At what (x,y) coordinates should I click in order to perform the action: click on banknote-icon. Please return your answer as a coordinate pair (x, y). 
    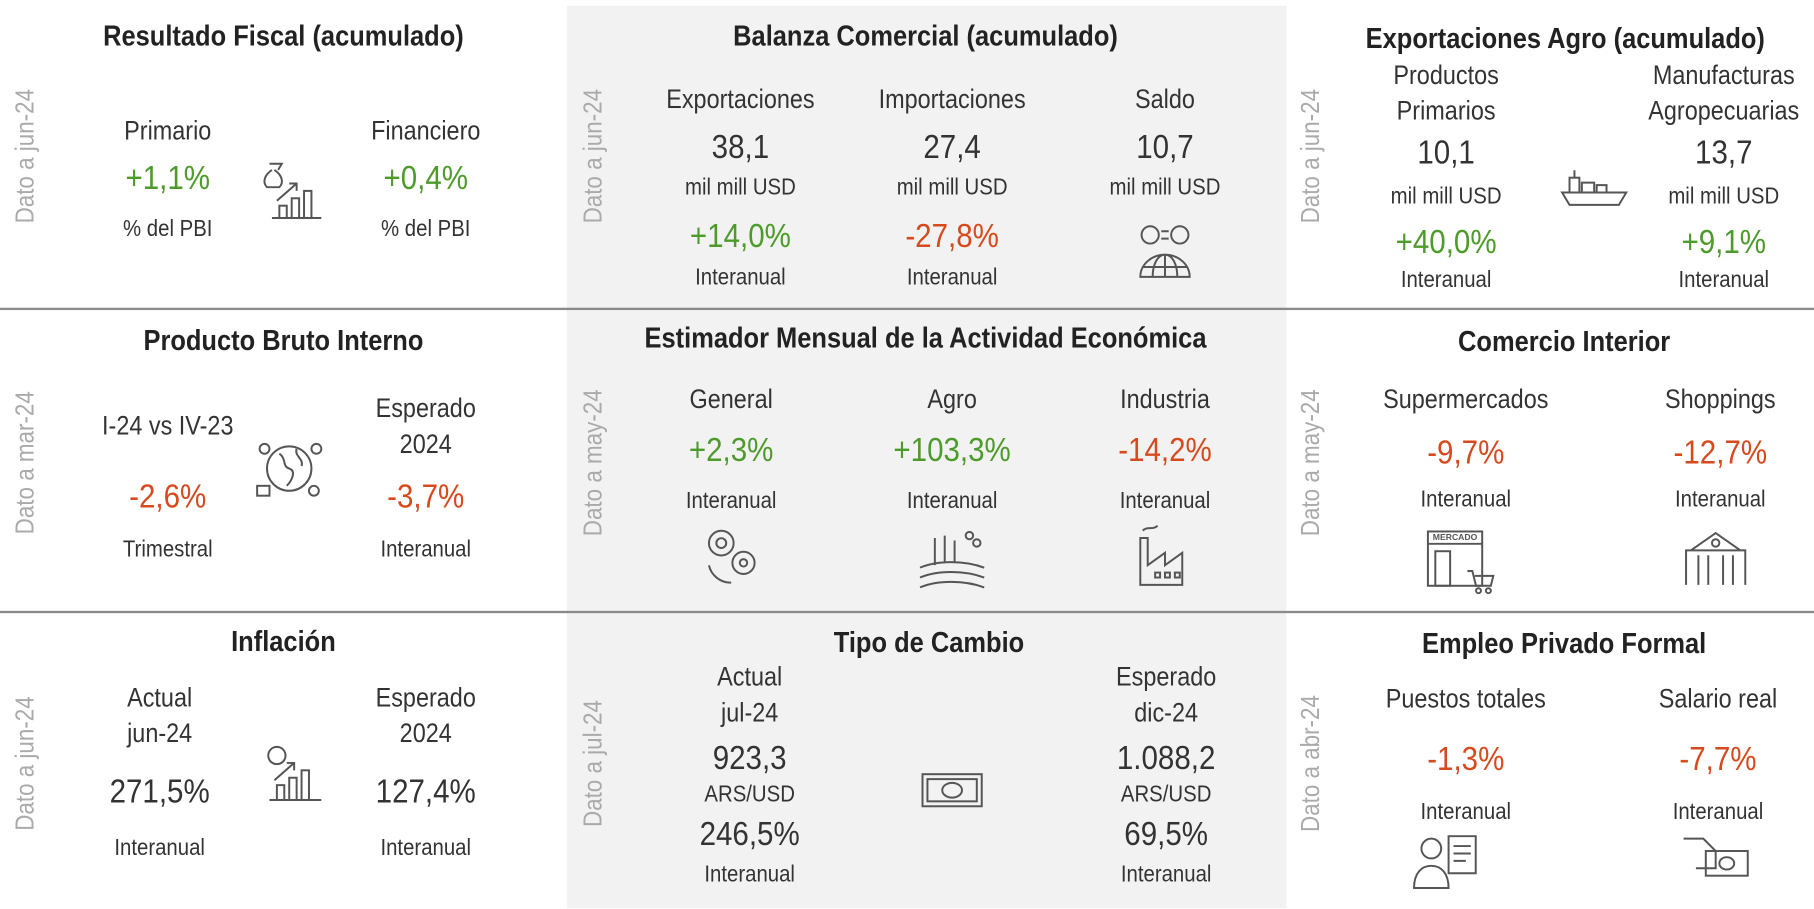
    Looking at the image, I should click on (952, 790).